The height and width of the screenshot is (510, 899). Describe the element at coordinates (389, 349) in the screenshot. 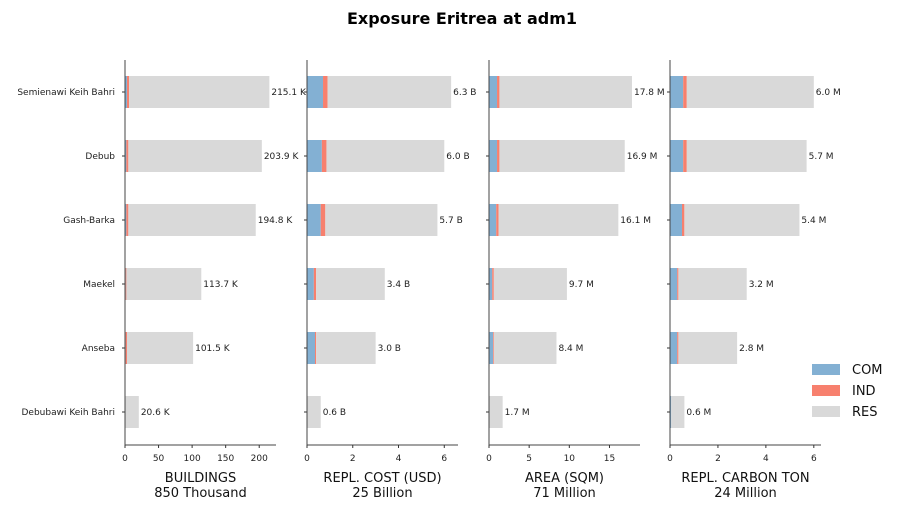

I see `value-label: 3.0 B` at that location.